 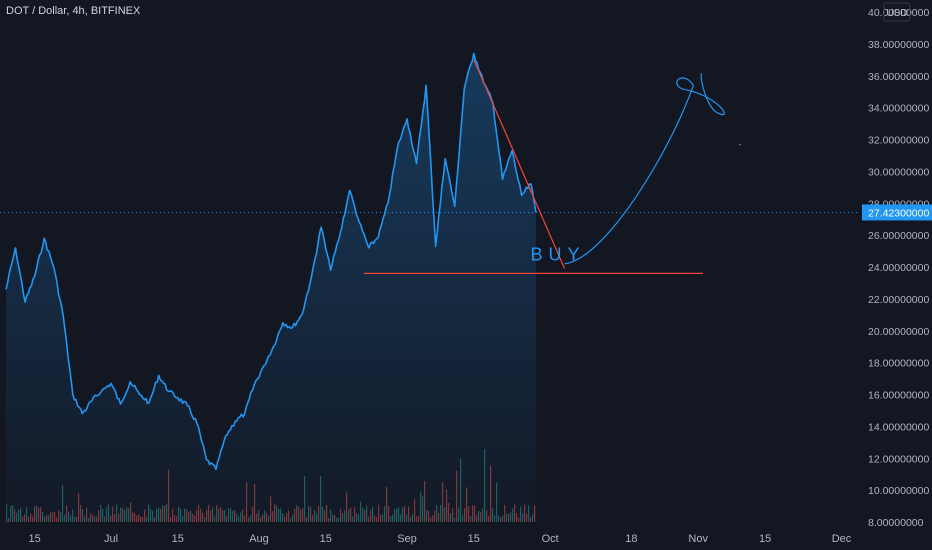 I want to click on x-tick-label: Sep, so click(x=407, y=539).